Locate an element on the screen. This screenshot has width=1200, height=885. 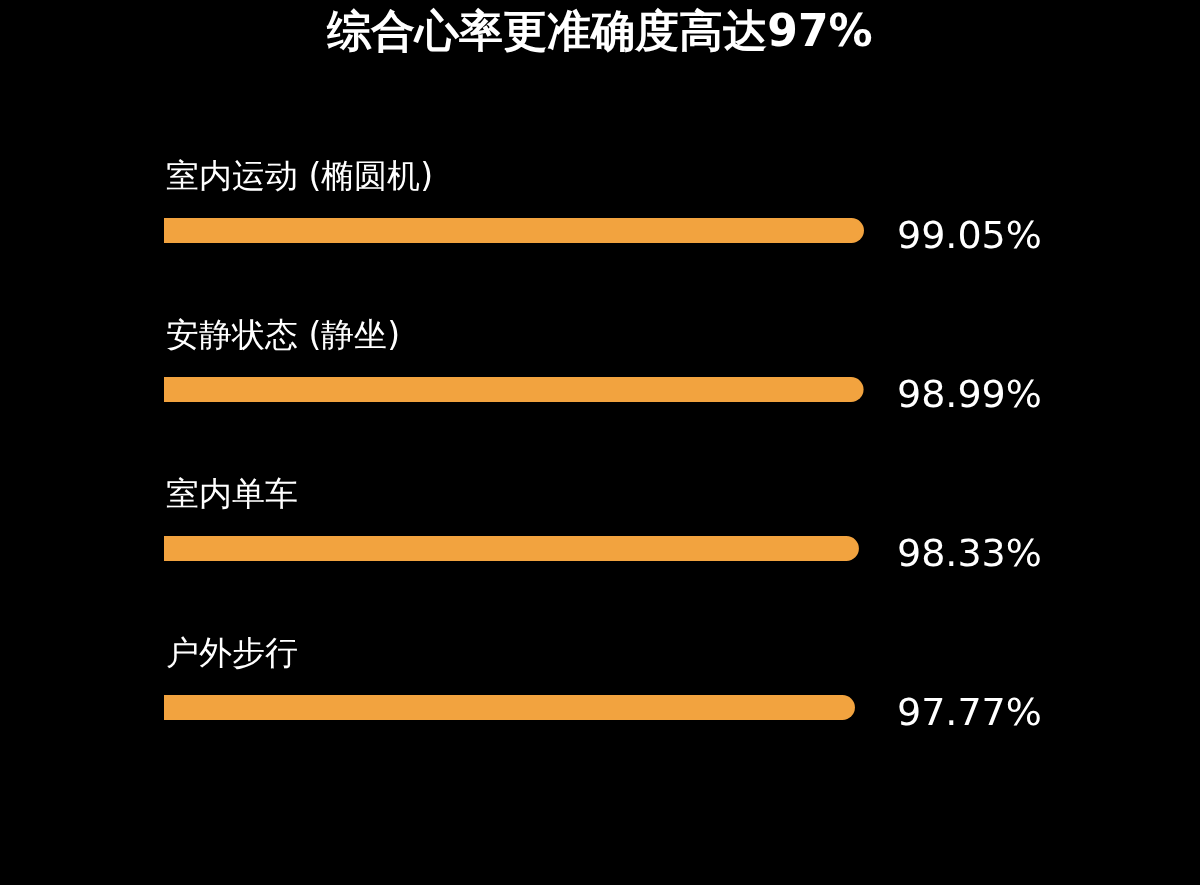
value-label: 99.05% is located at coordinates (969, 235).